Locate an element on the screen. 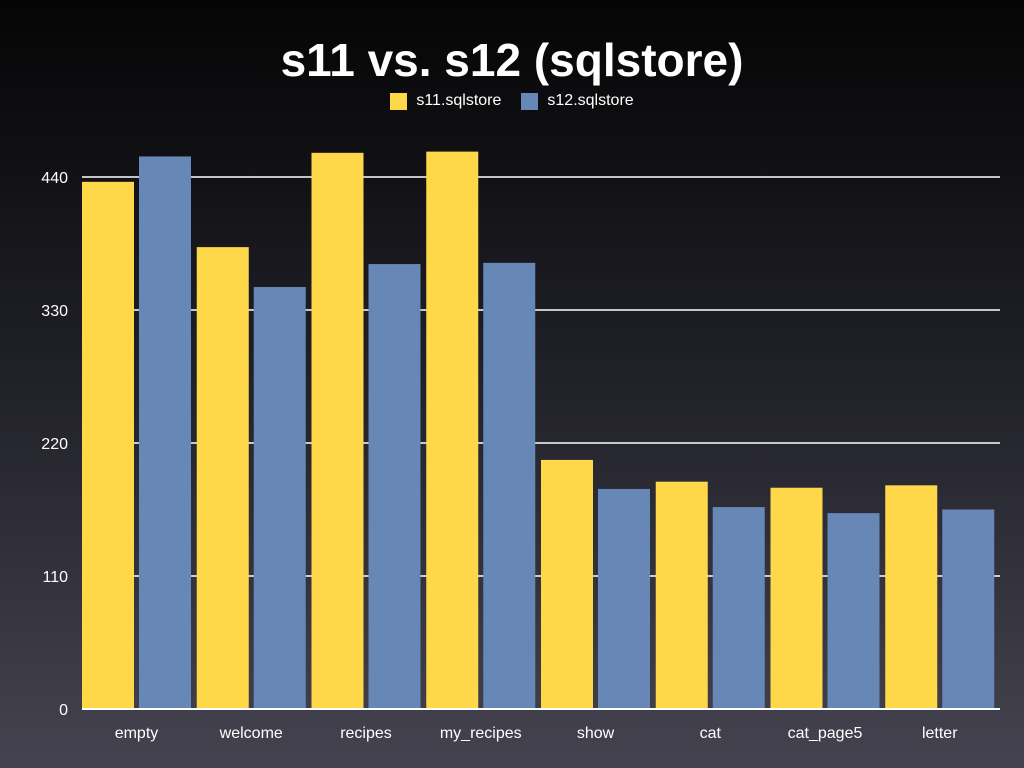  legend-item-s12: s12.sqlstore is located at coordinates (577, 101).